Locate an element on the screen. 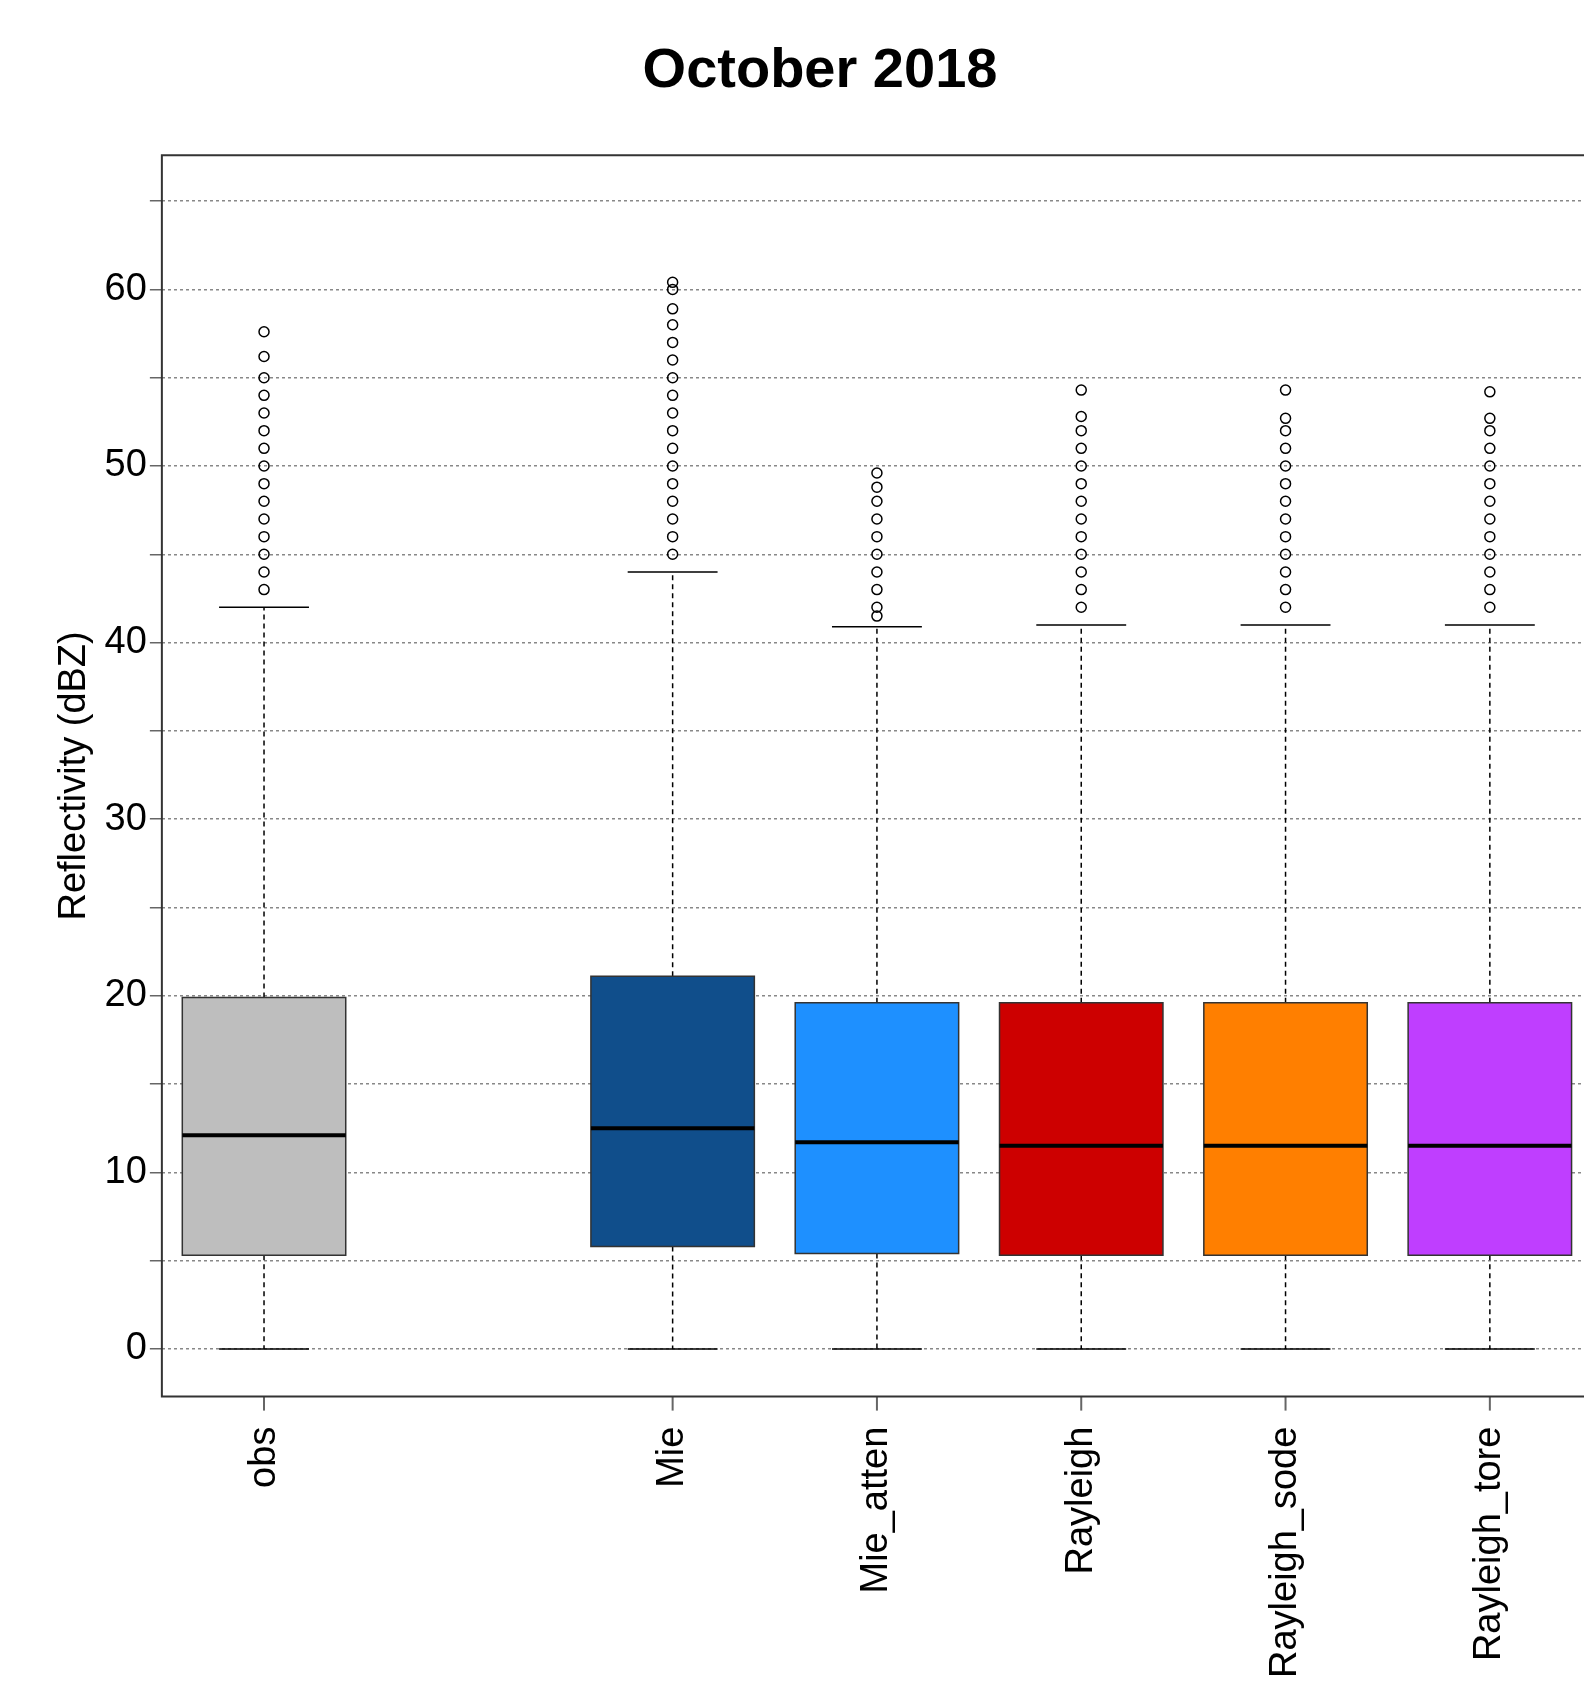  y-tick-label: 20 is located at coordinates (125, 993).